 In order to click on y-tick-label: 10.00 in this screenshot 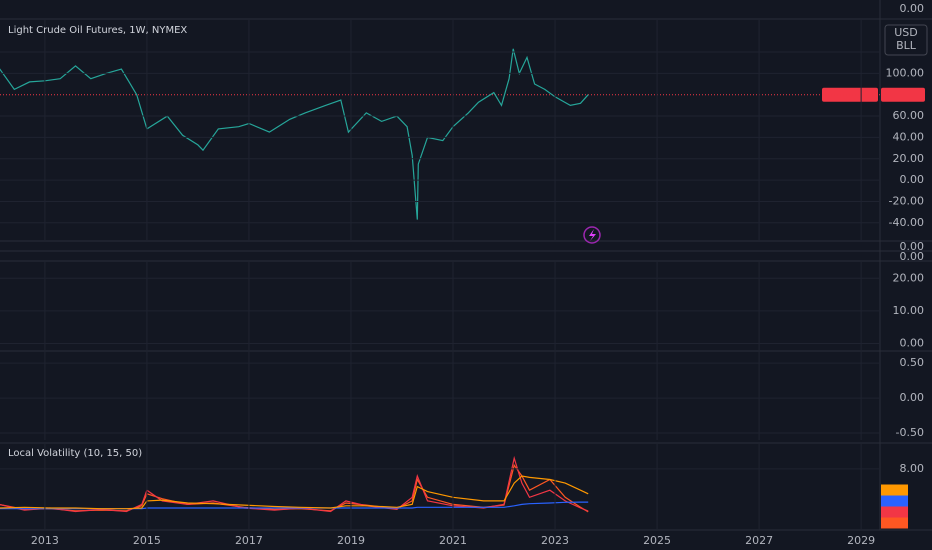, I will do `click(909, 310)`.